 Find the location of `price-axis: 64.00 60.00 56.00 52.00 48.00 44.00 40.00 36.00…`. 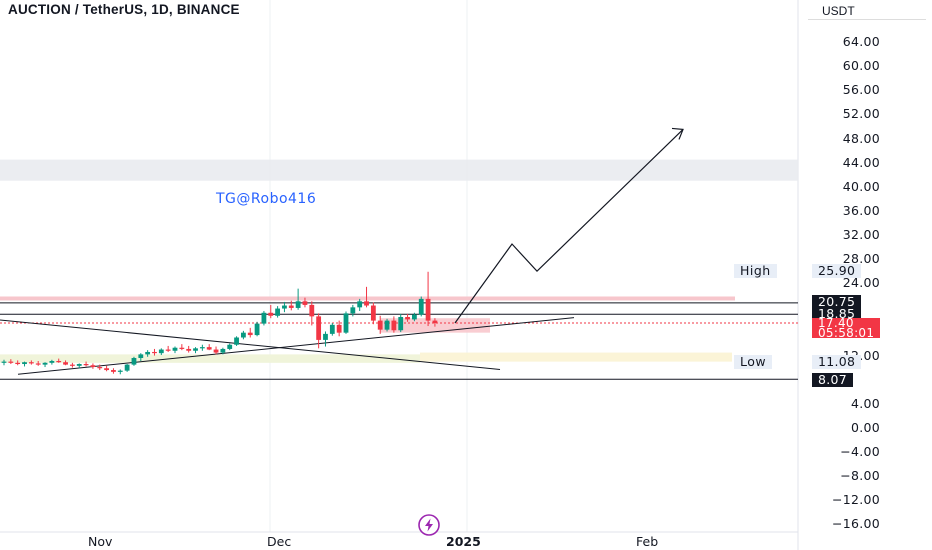

price-axis: 64.00 60.00 56.00 52.00 48.00 44.00 40.00 36.00… is located at coordinates (865, 275).